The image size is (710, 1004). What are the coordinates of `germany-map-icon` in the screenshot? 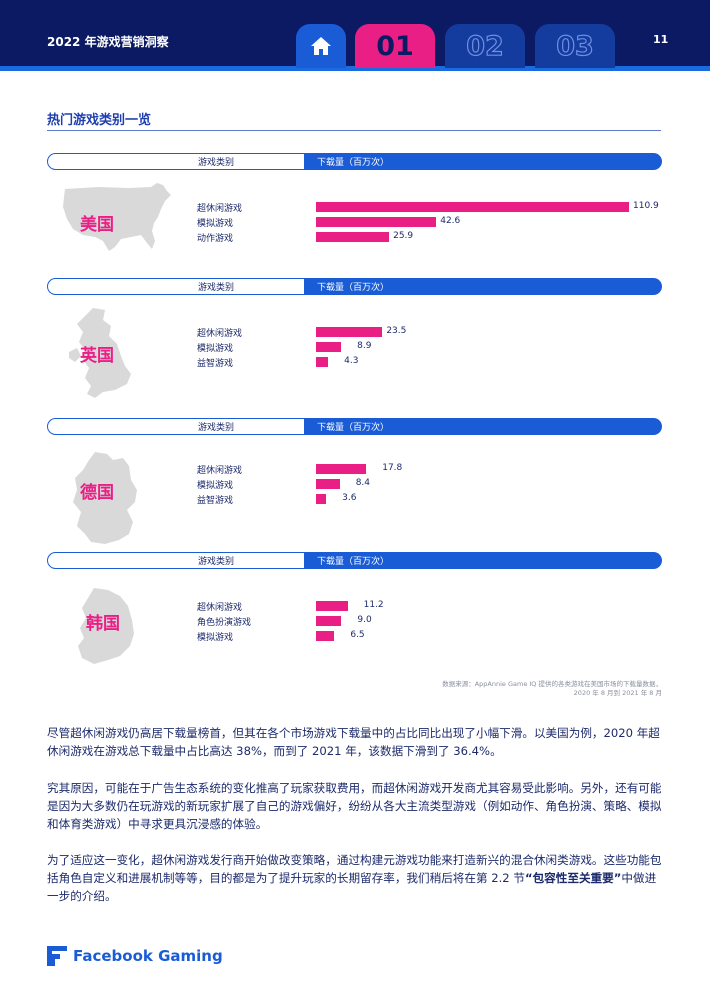 It's located at (105, 498).